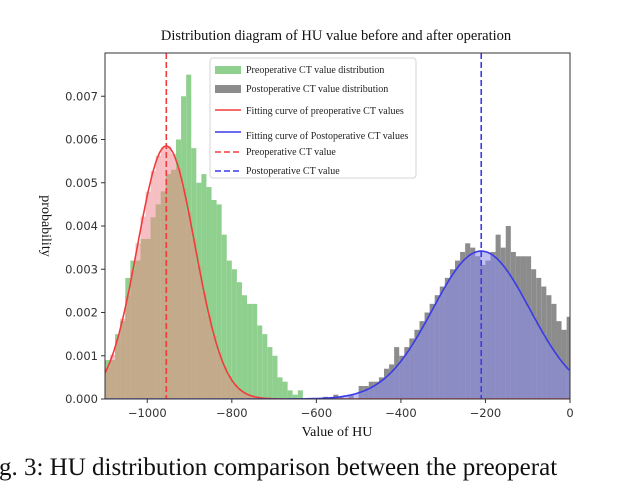 This screenshot has height=482, width=640. I want to click on x-tick-label: −1000, so click(147, 413).